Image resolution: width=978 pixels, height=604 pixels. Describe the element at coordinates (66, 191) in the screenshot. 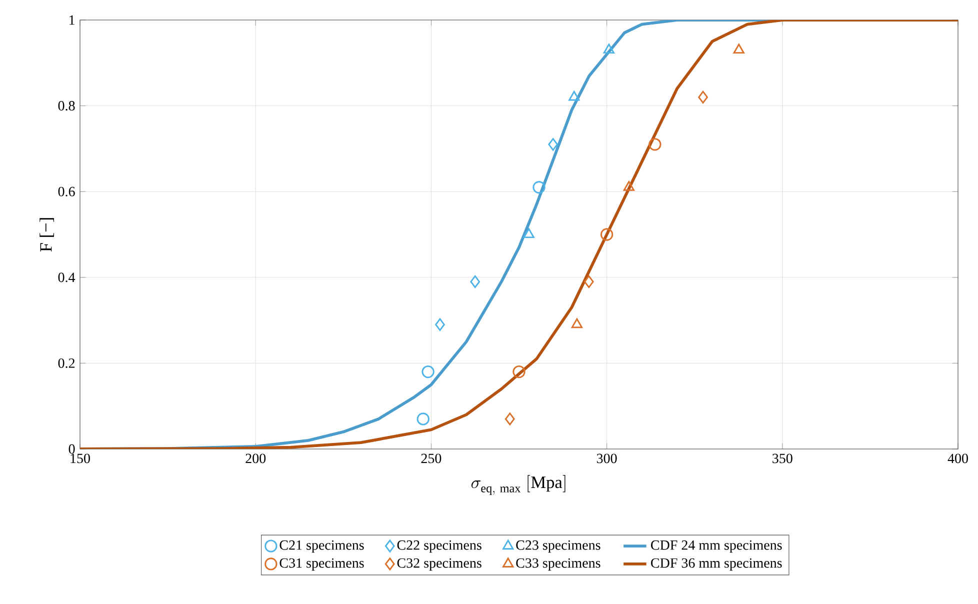

I see `y-tick-label: 0.6` at that location.